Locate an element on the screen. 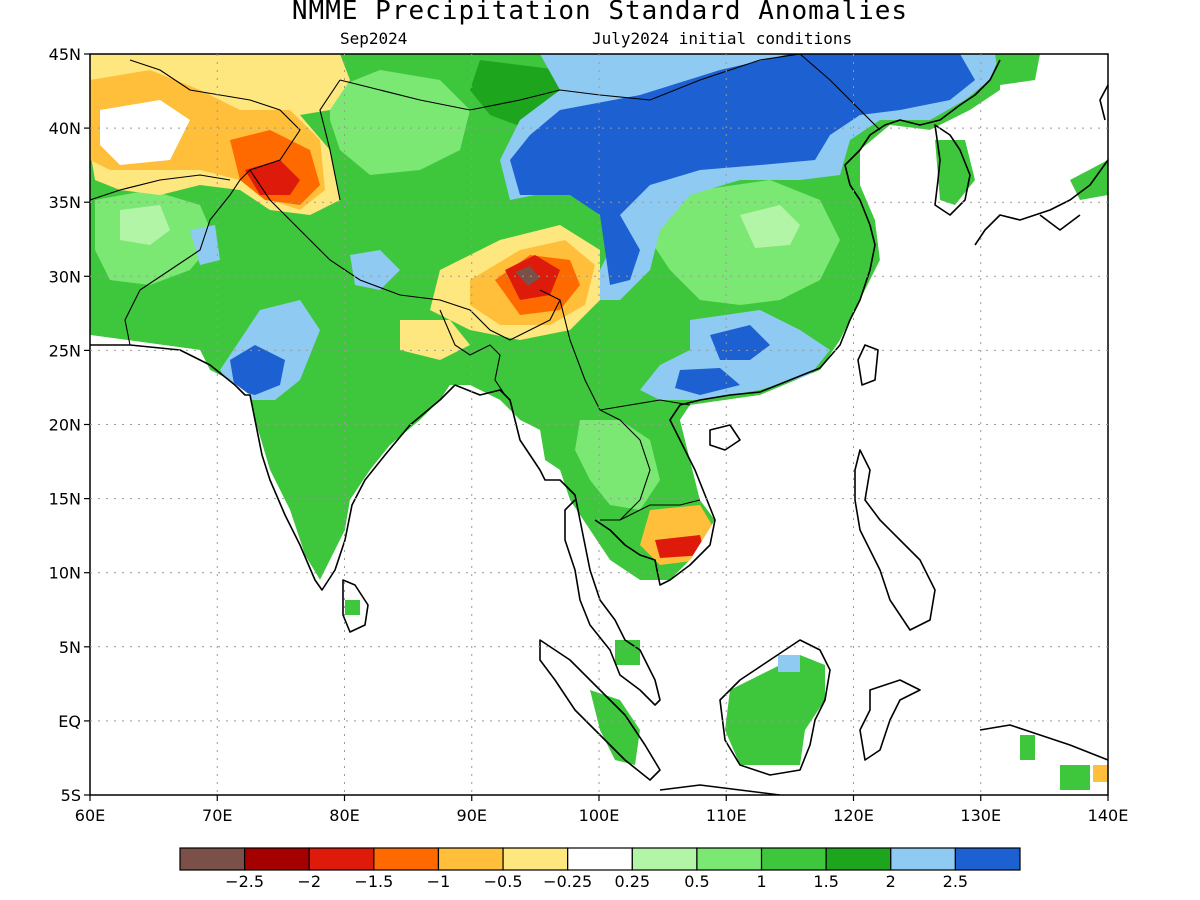  lat-tick-label: 10N is located at coordinates (65, 573).